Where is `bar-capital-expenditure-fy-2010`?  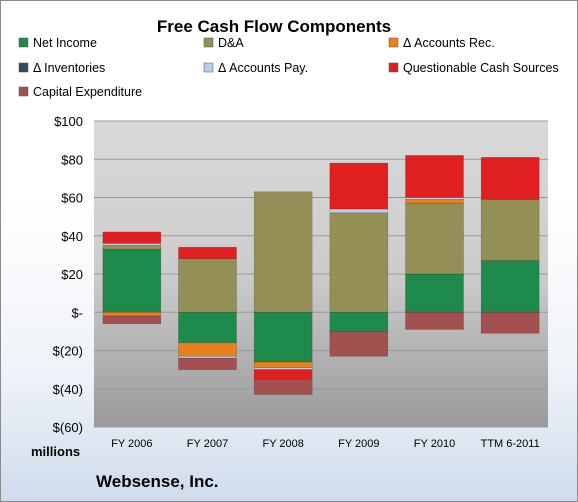
bar-capital-expenditure-fy-2010 is located at coordinates (434, 320).